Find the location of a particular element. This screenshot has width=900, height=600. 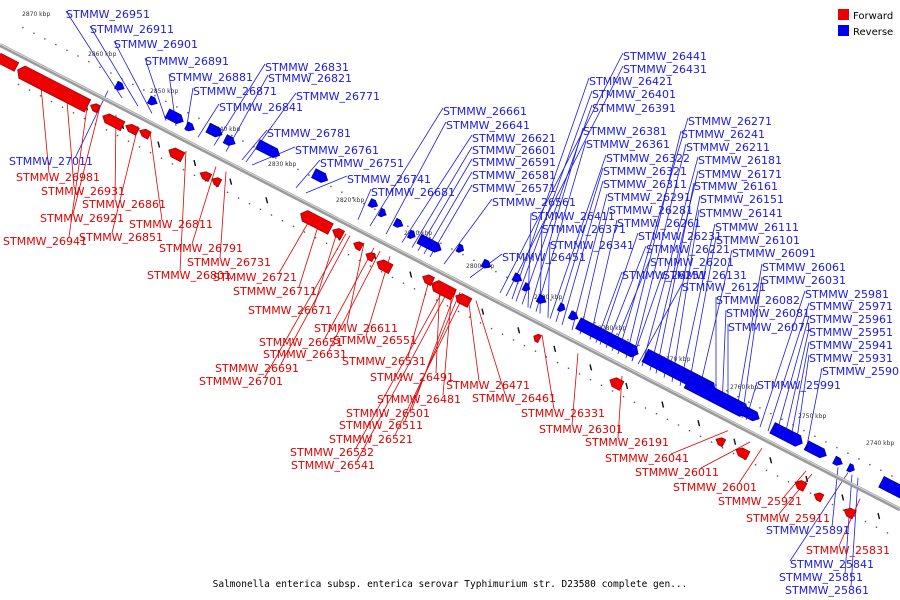

gene-label: STMMW_26261 is located at coordinates (659, 223).